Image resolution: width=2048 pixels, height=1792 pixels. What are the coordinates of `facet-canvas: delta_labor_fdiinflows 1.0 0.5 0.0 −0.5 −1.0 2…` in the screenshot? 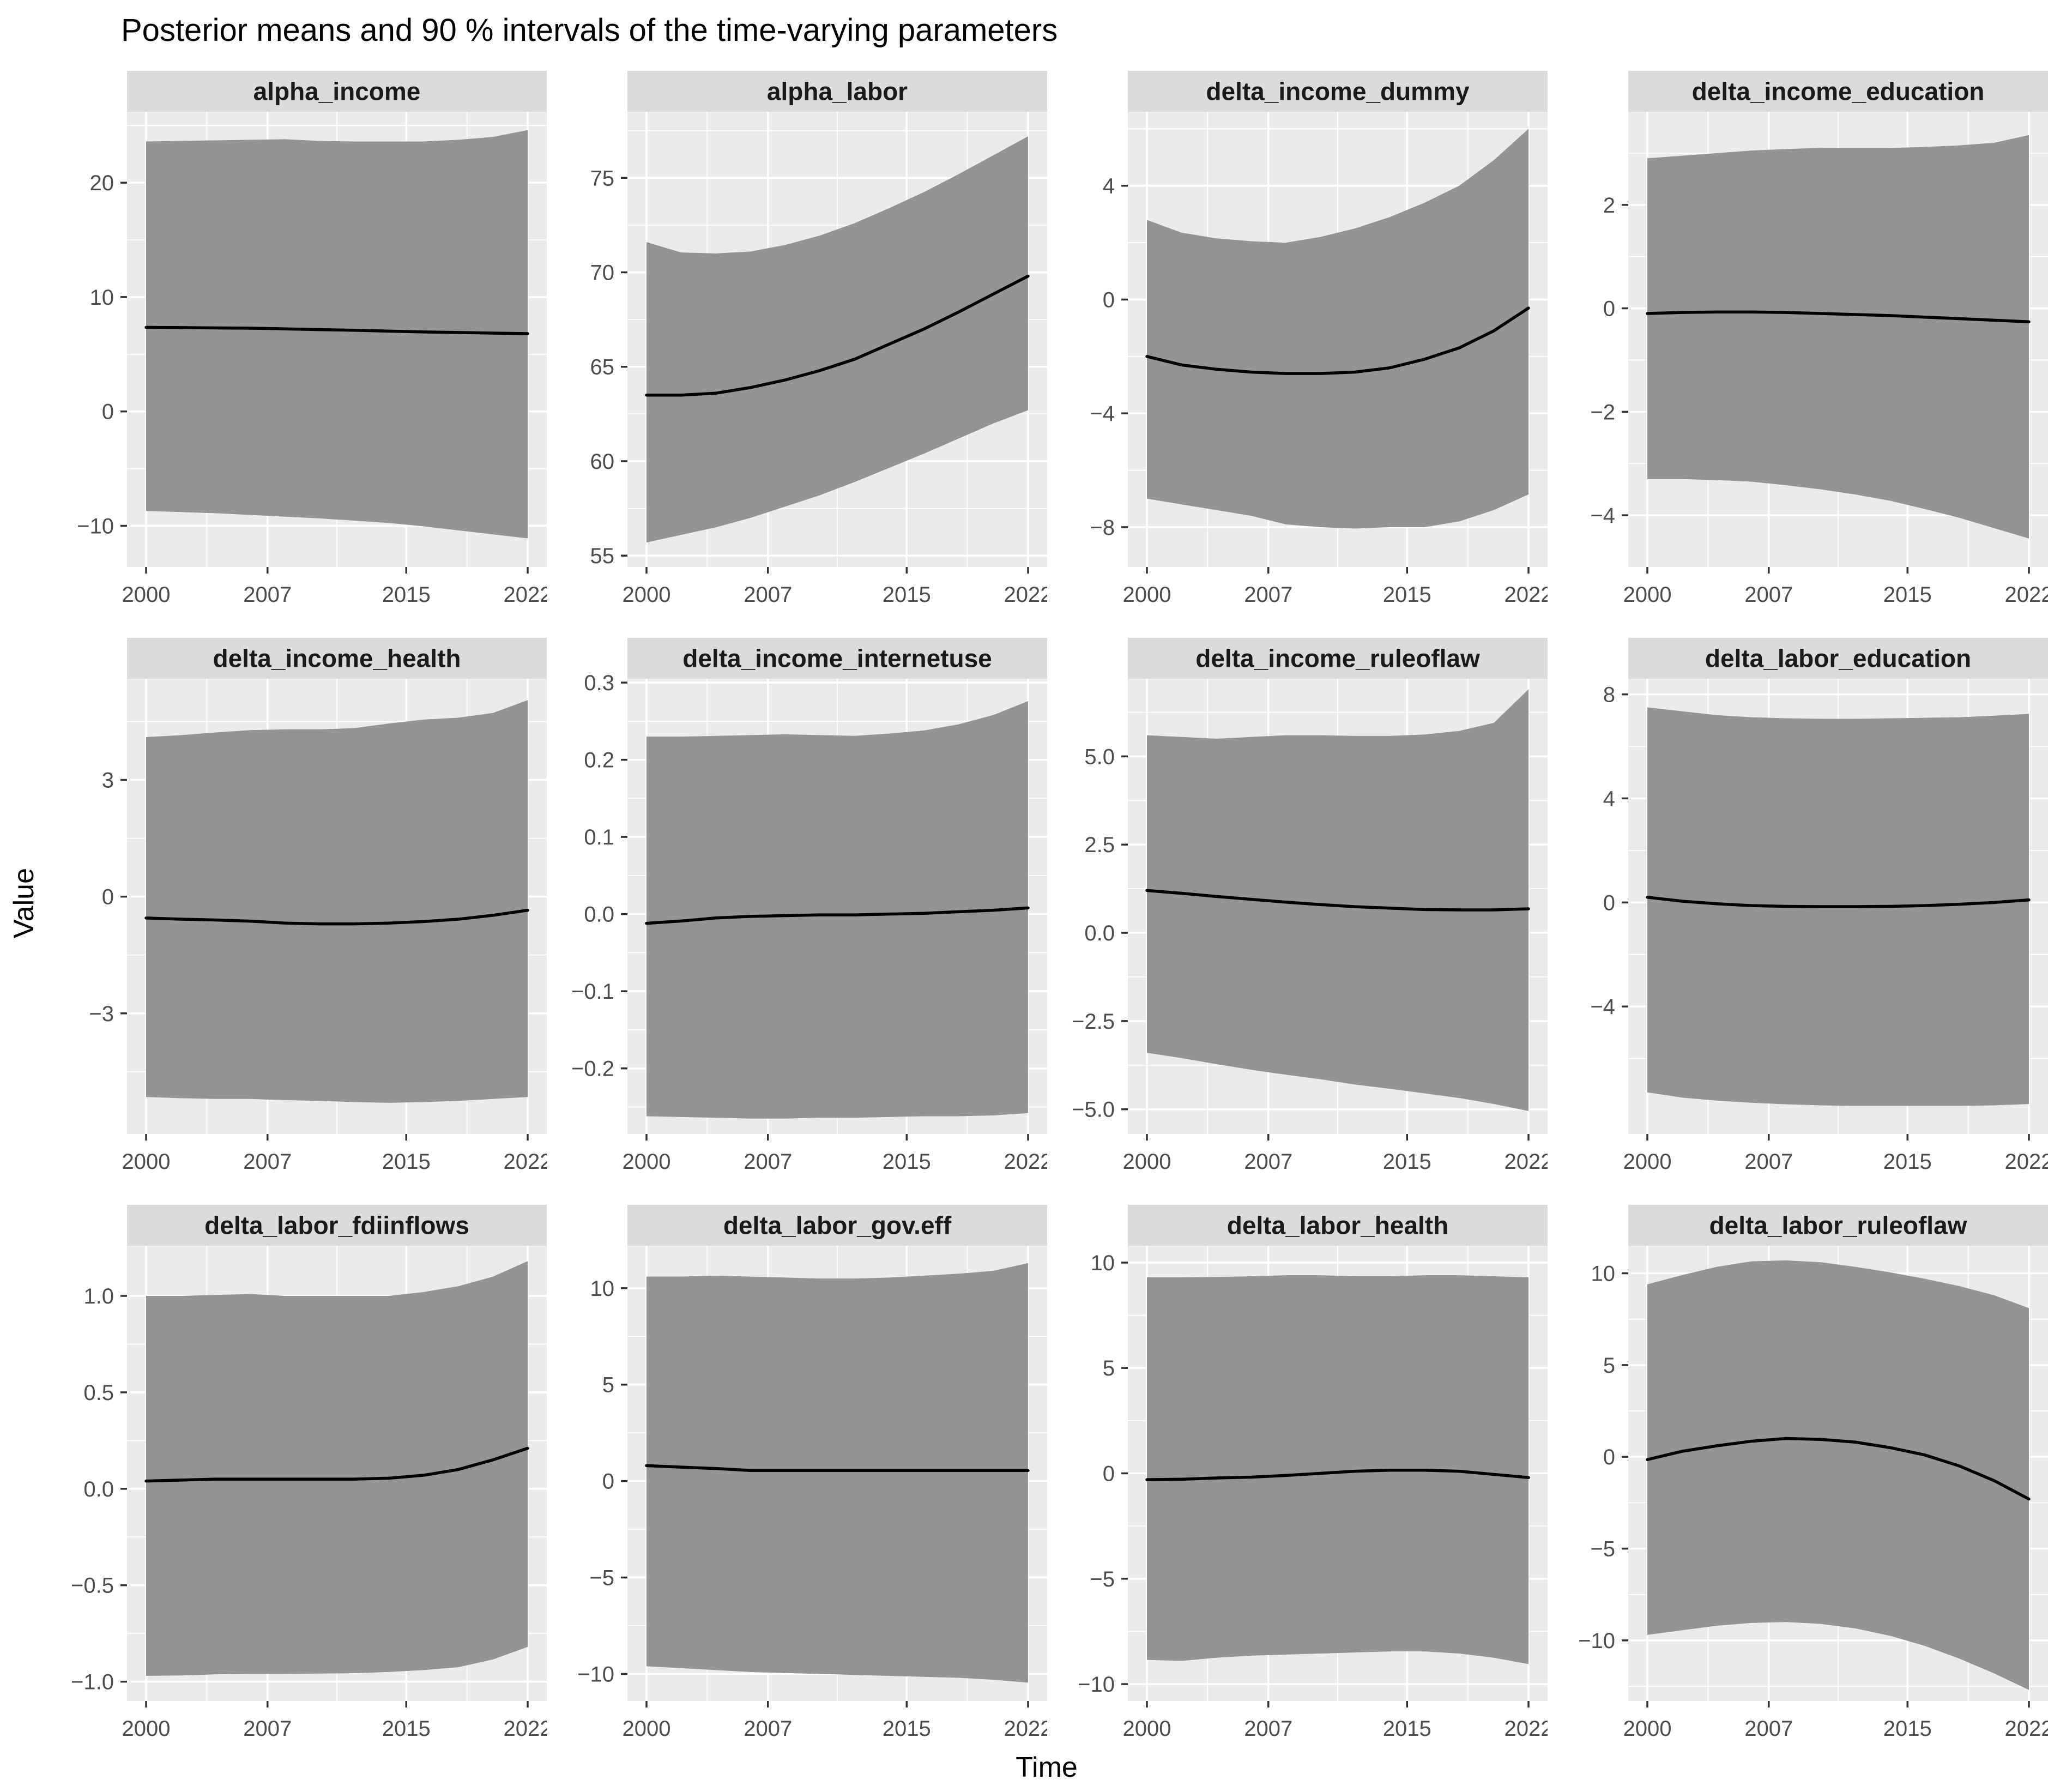 It's located at (311, 1473).